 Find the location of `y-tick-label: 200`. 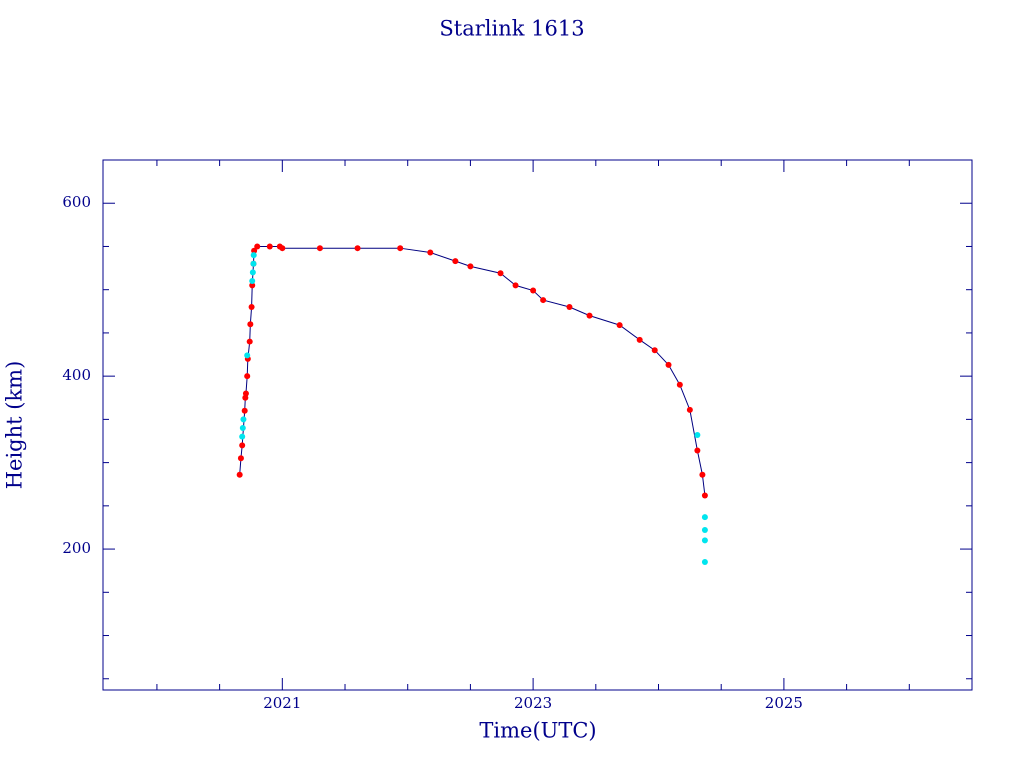

y-tick-label: 200 is located at coordinates (76, 548).